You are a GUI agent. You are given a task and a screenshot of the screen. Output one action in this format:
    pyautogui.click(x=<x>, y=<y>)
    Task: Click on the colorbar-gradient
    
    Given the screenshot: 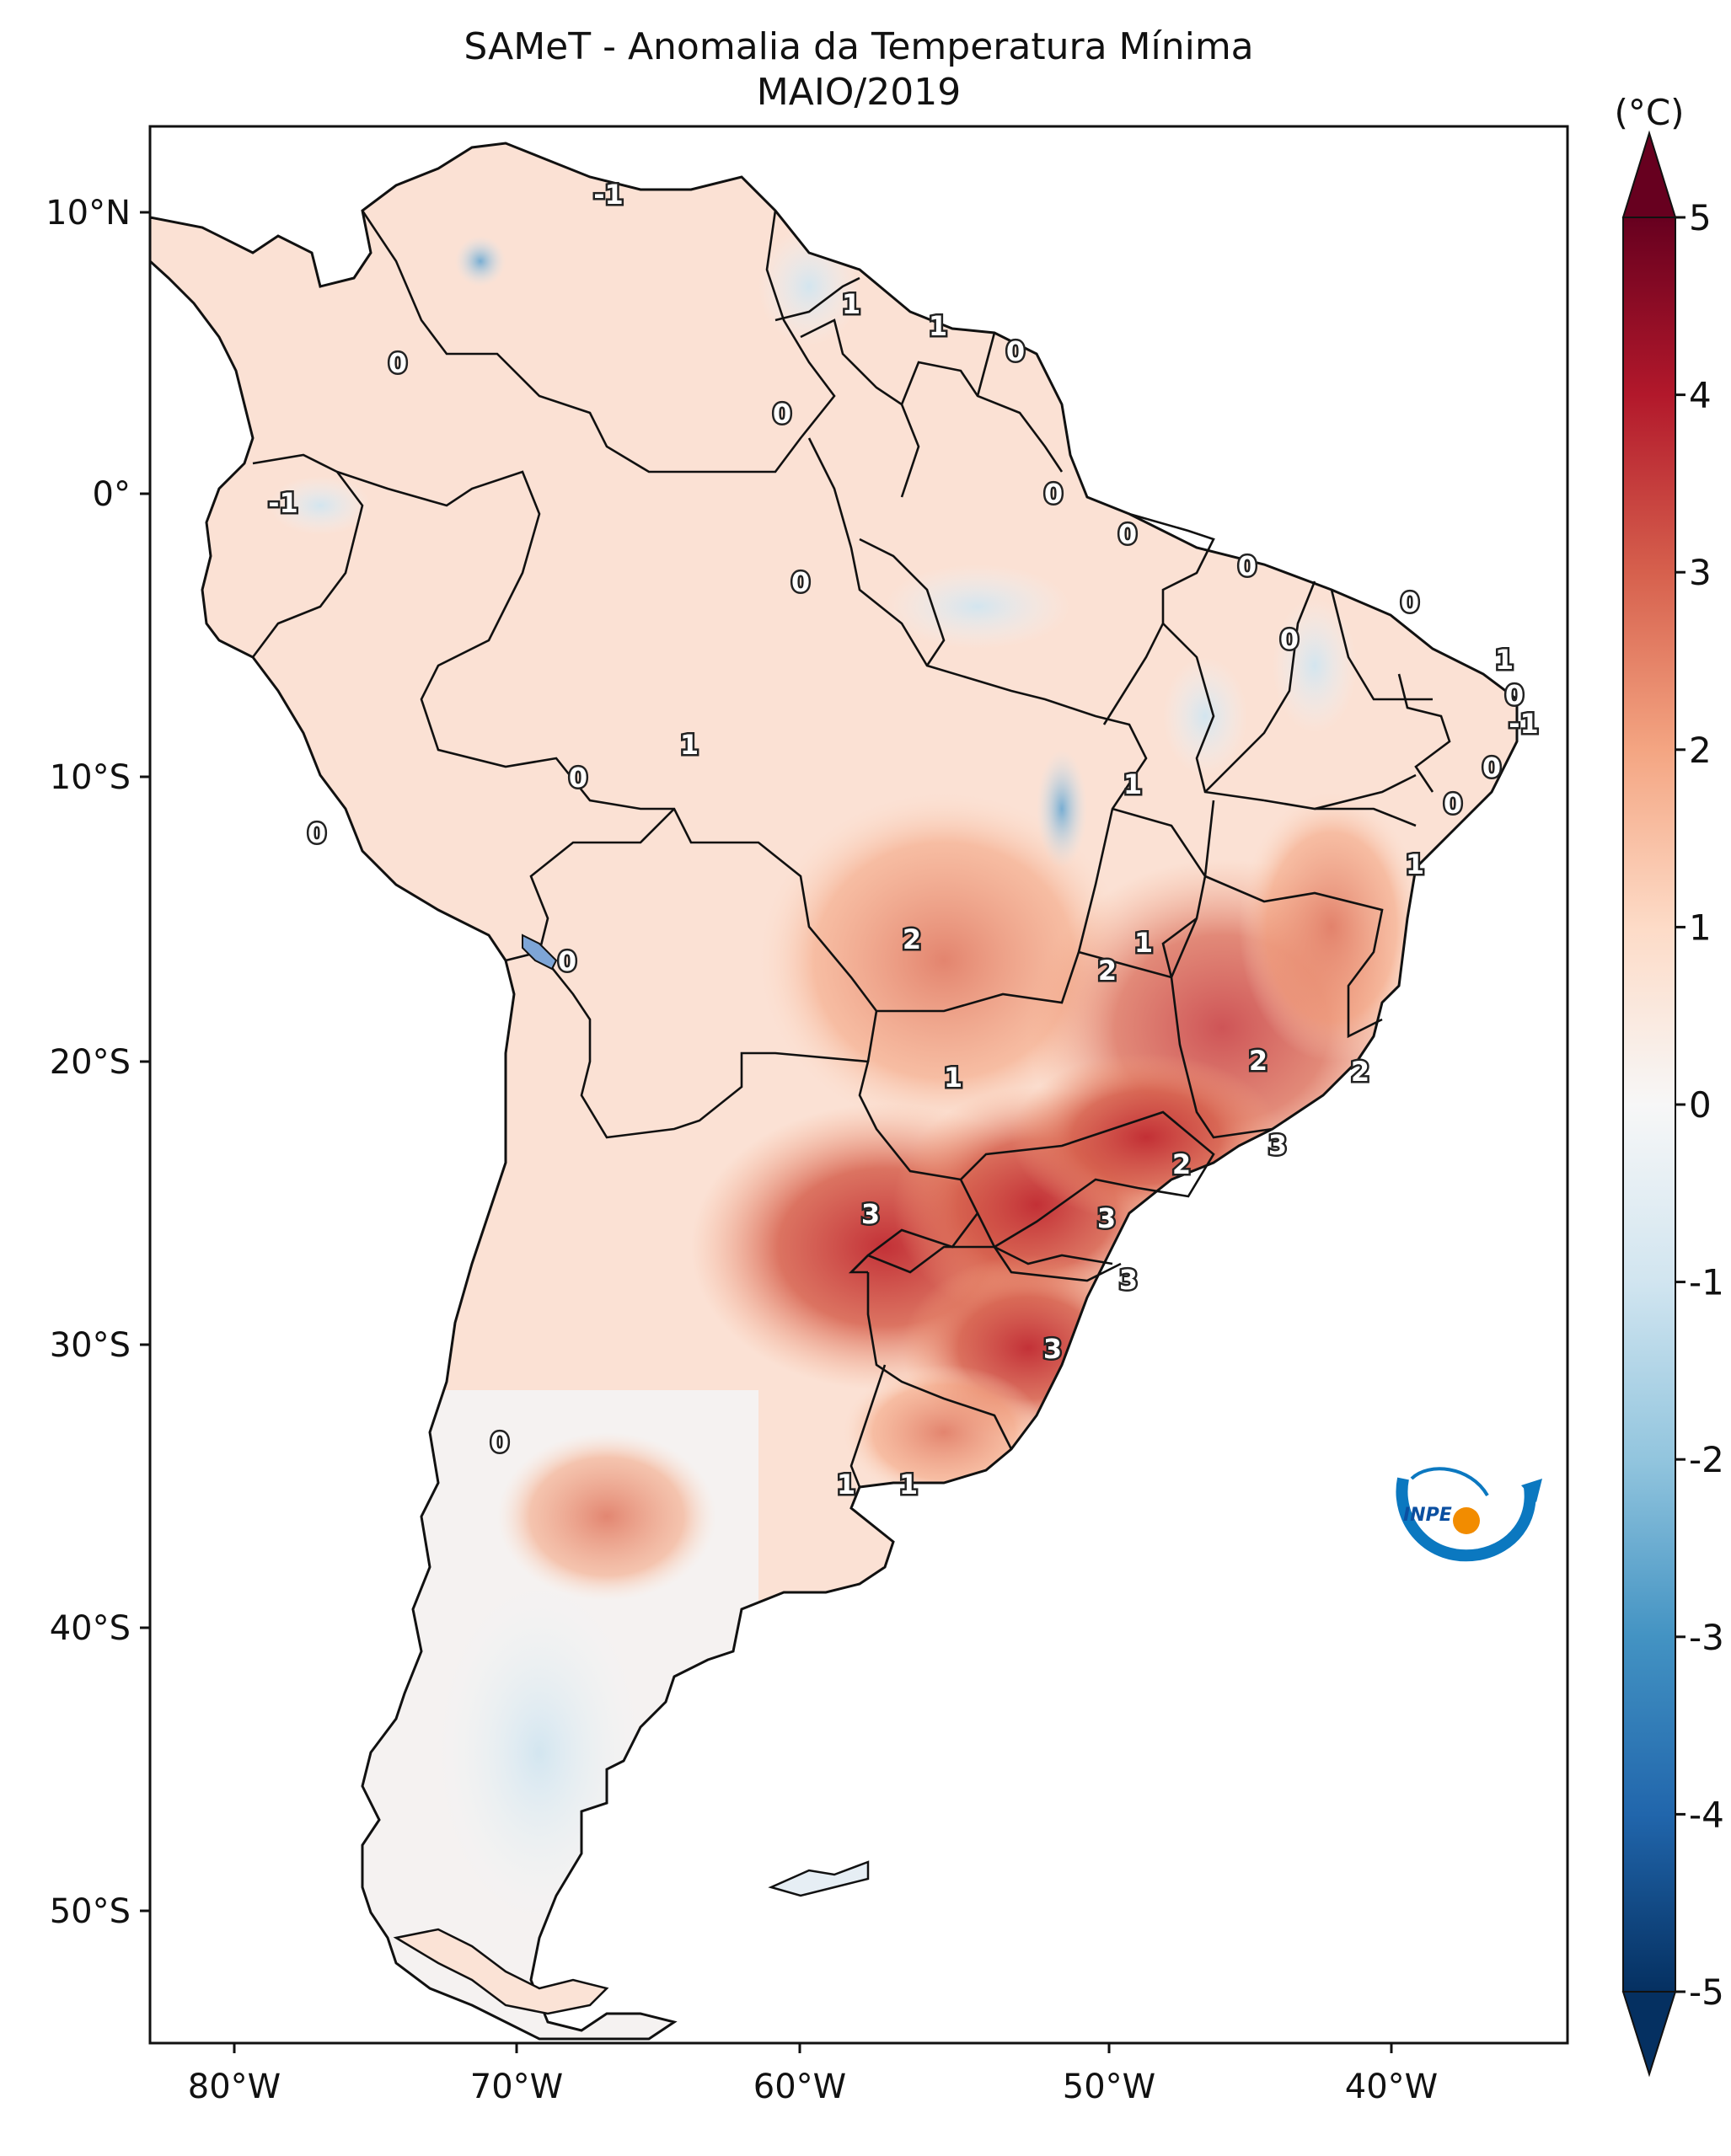 What is the action you would take?
    pyautogui.click(x=1649, y=1105)
    